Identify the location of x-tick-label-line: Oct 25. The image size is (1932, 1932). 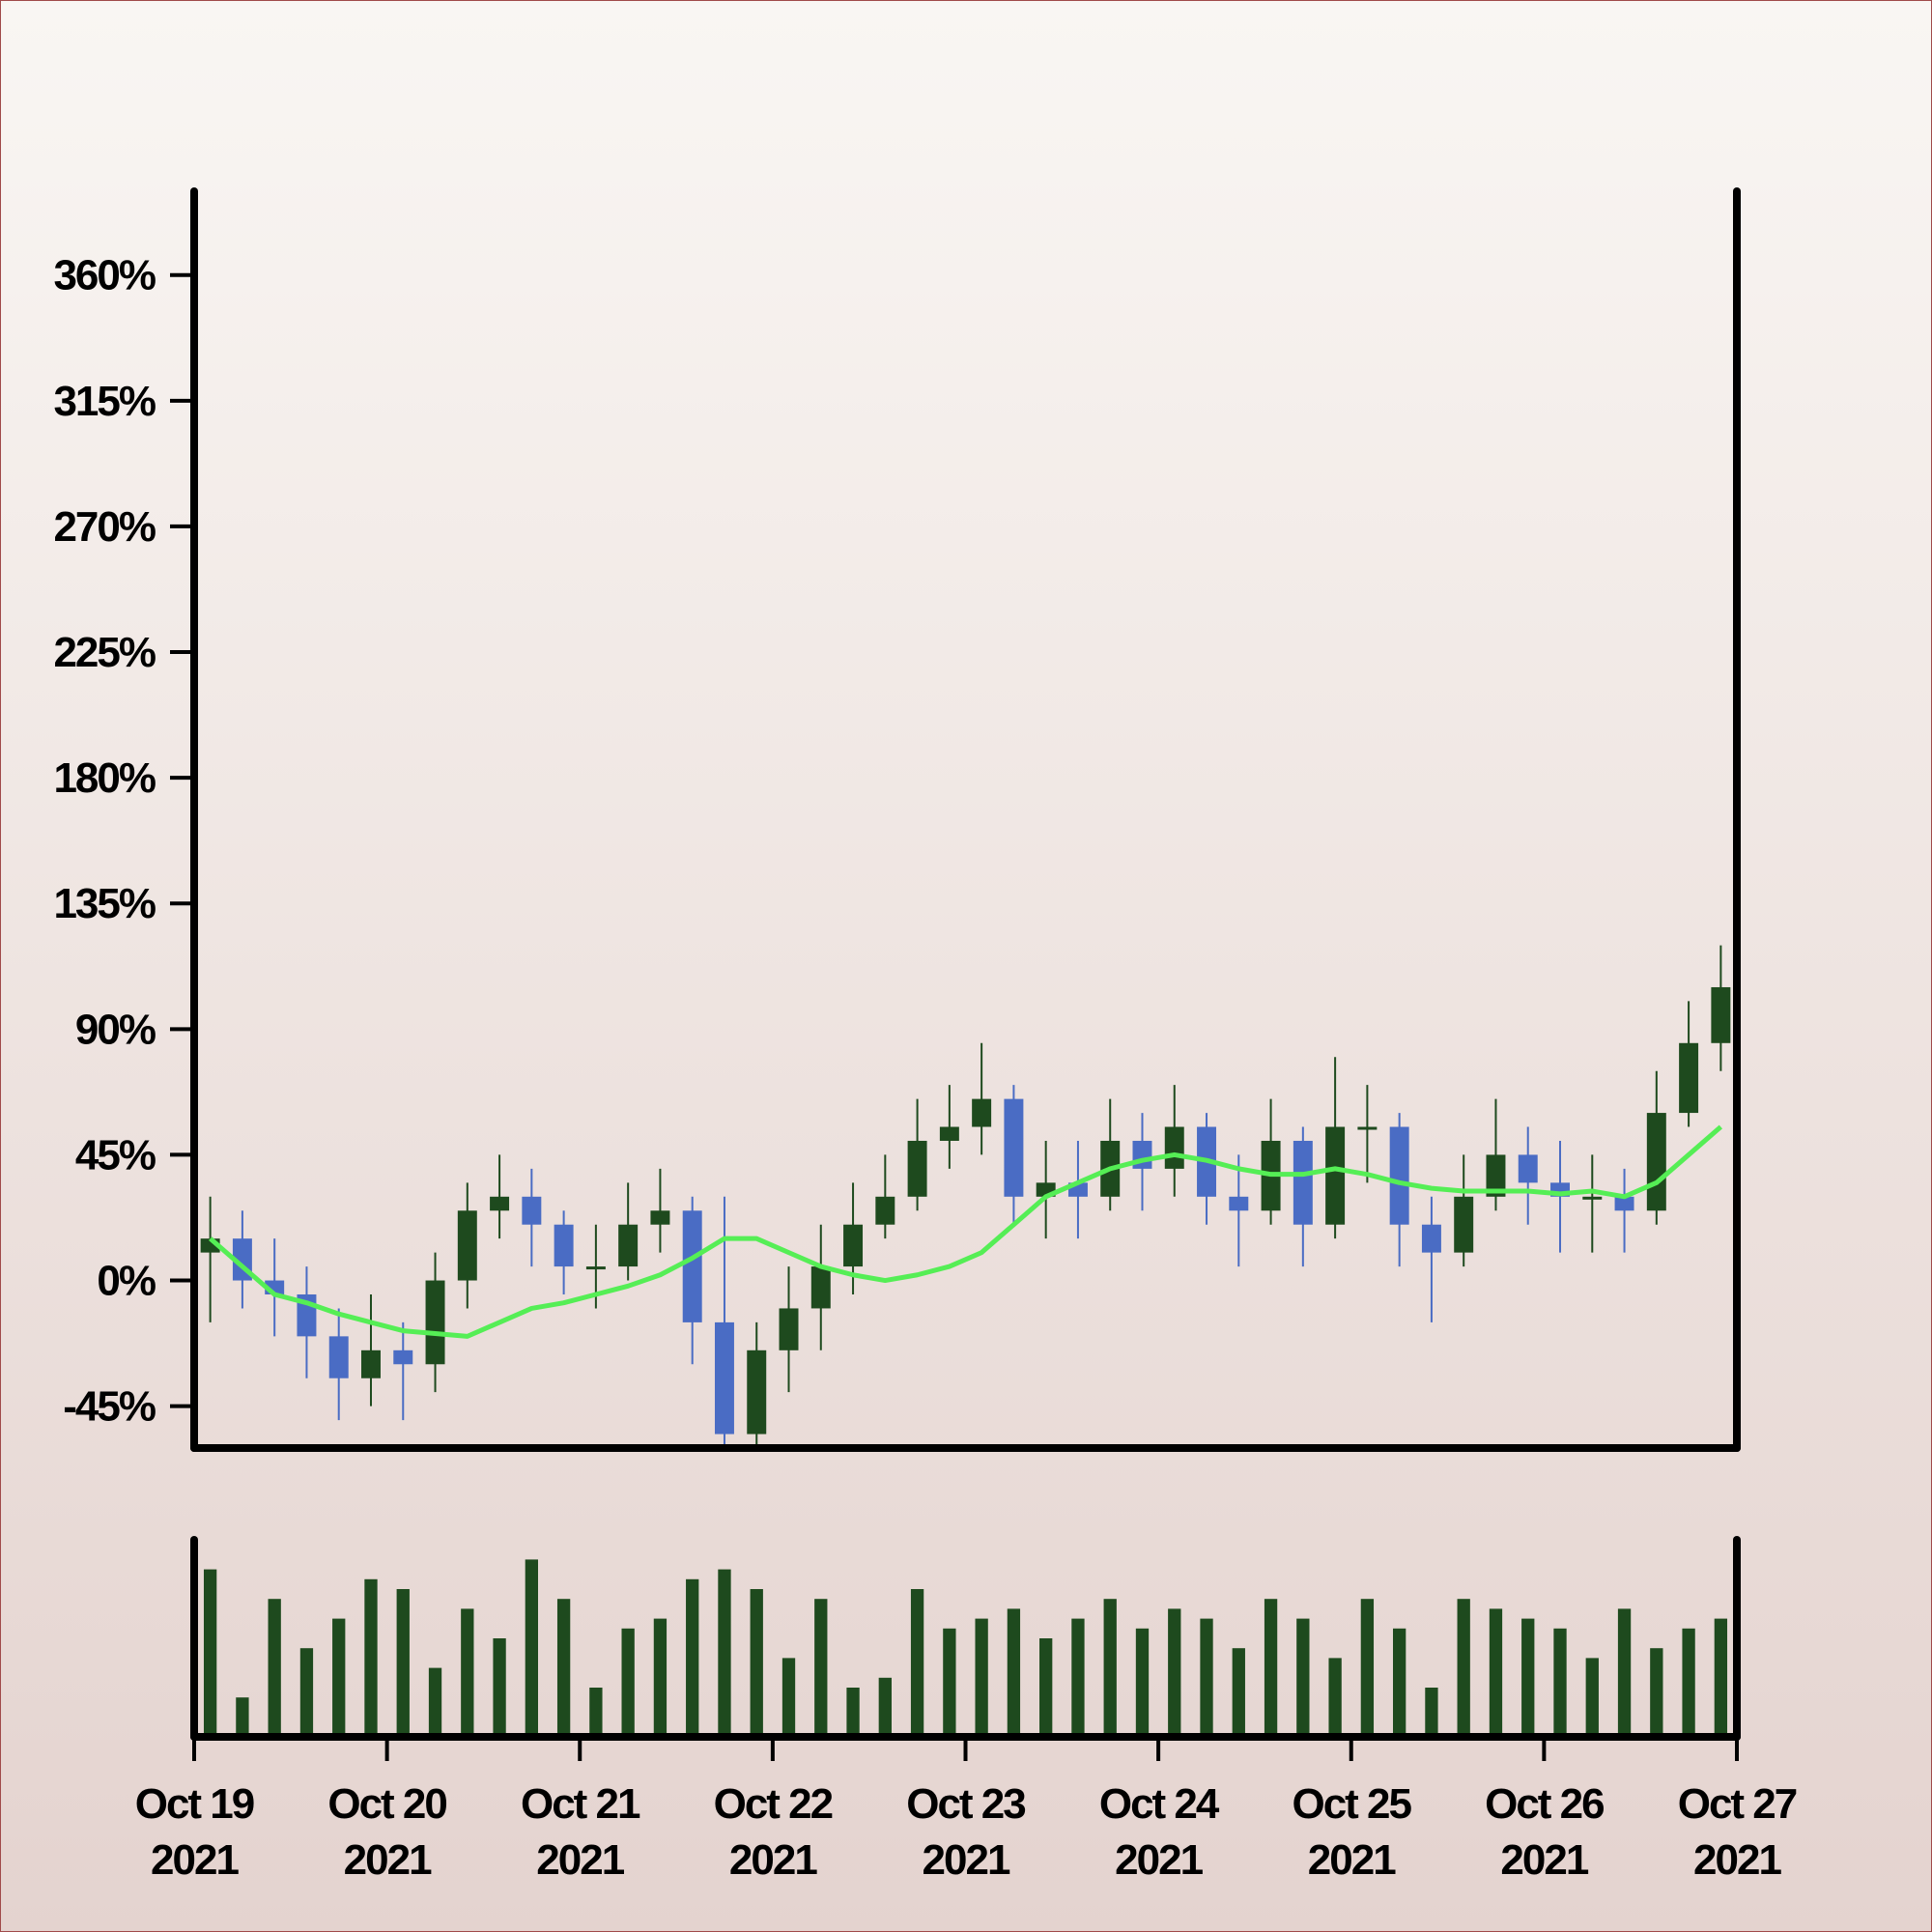
(1351, 1804).